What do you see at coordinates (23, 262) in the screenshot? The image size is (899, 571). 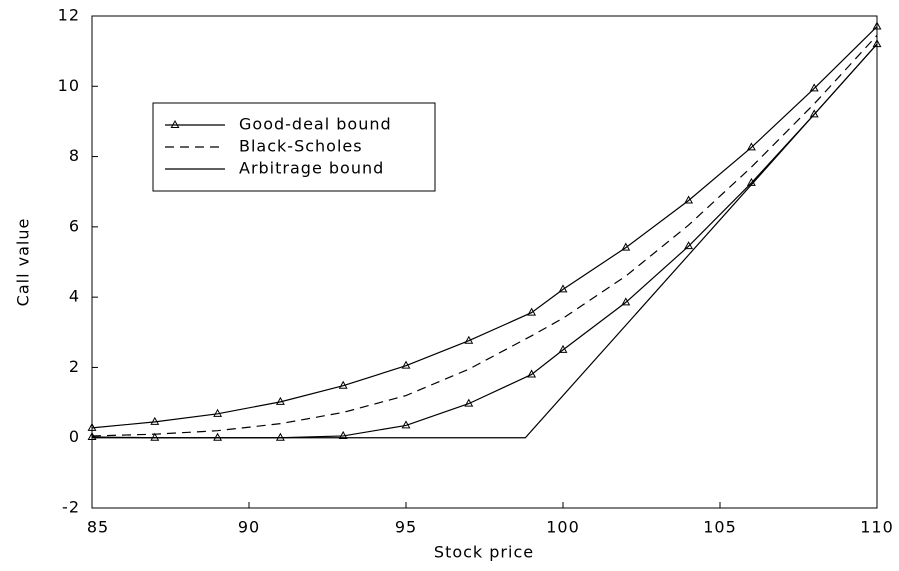 I see `y-axis-label: Call value` at bounding box center [23, 262].